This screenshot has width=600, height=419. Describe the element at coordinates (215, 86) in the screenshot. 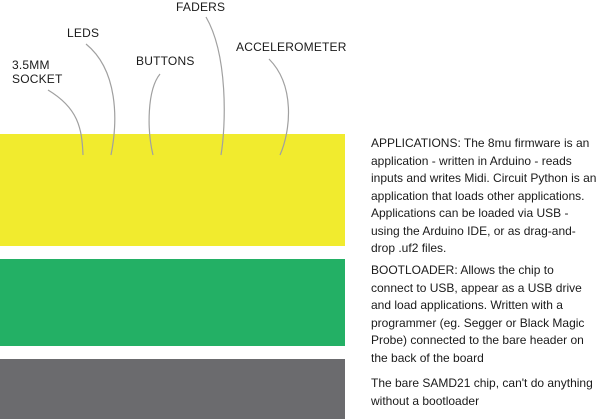

I see `faders-leader-line` at that location.